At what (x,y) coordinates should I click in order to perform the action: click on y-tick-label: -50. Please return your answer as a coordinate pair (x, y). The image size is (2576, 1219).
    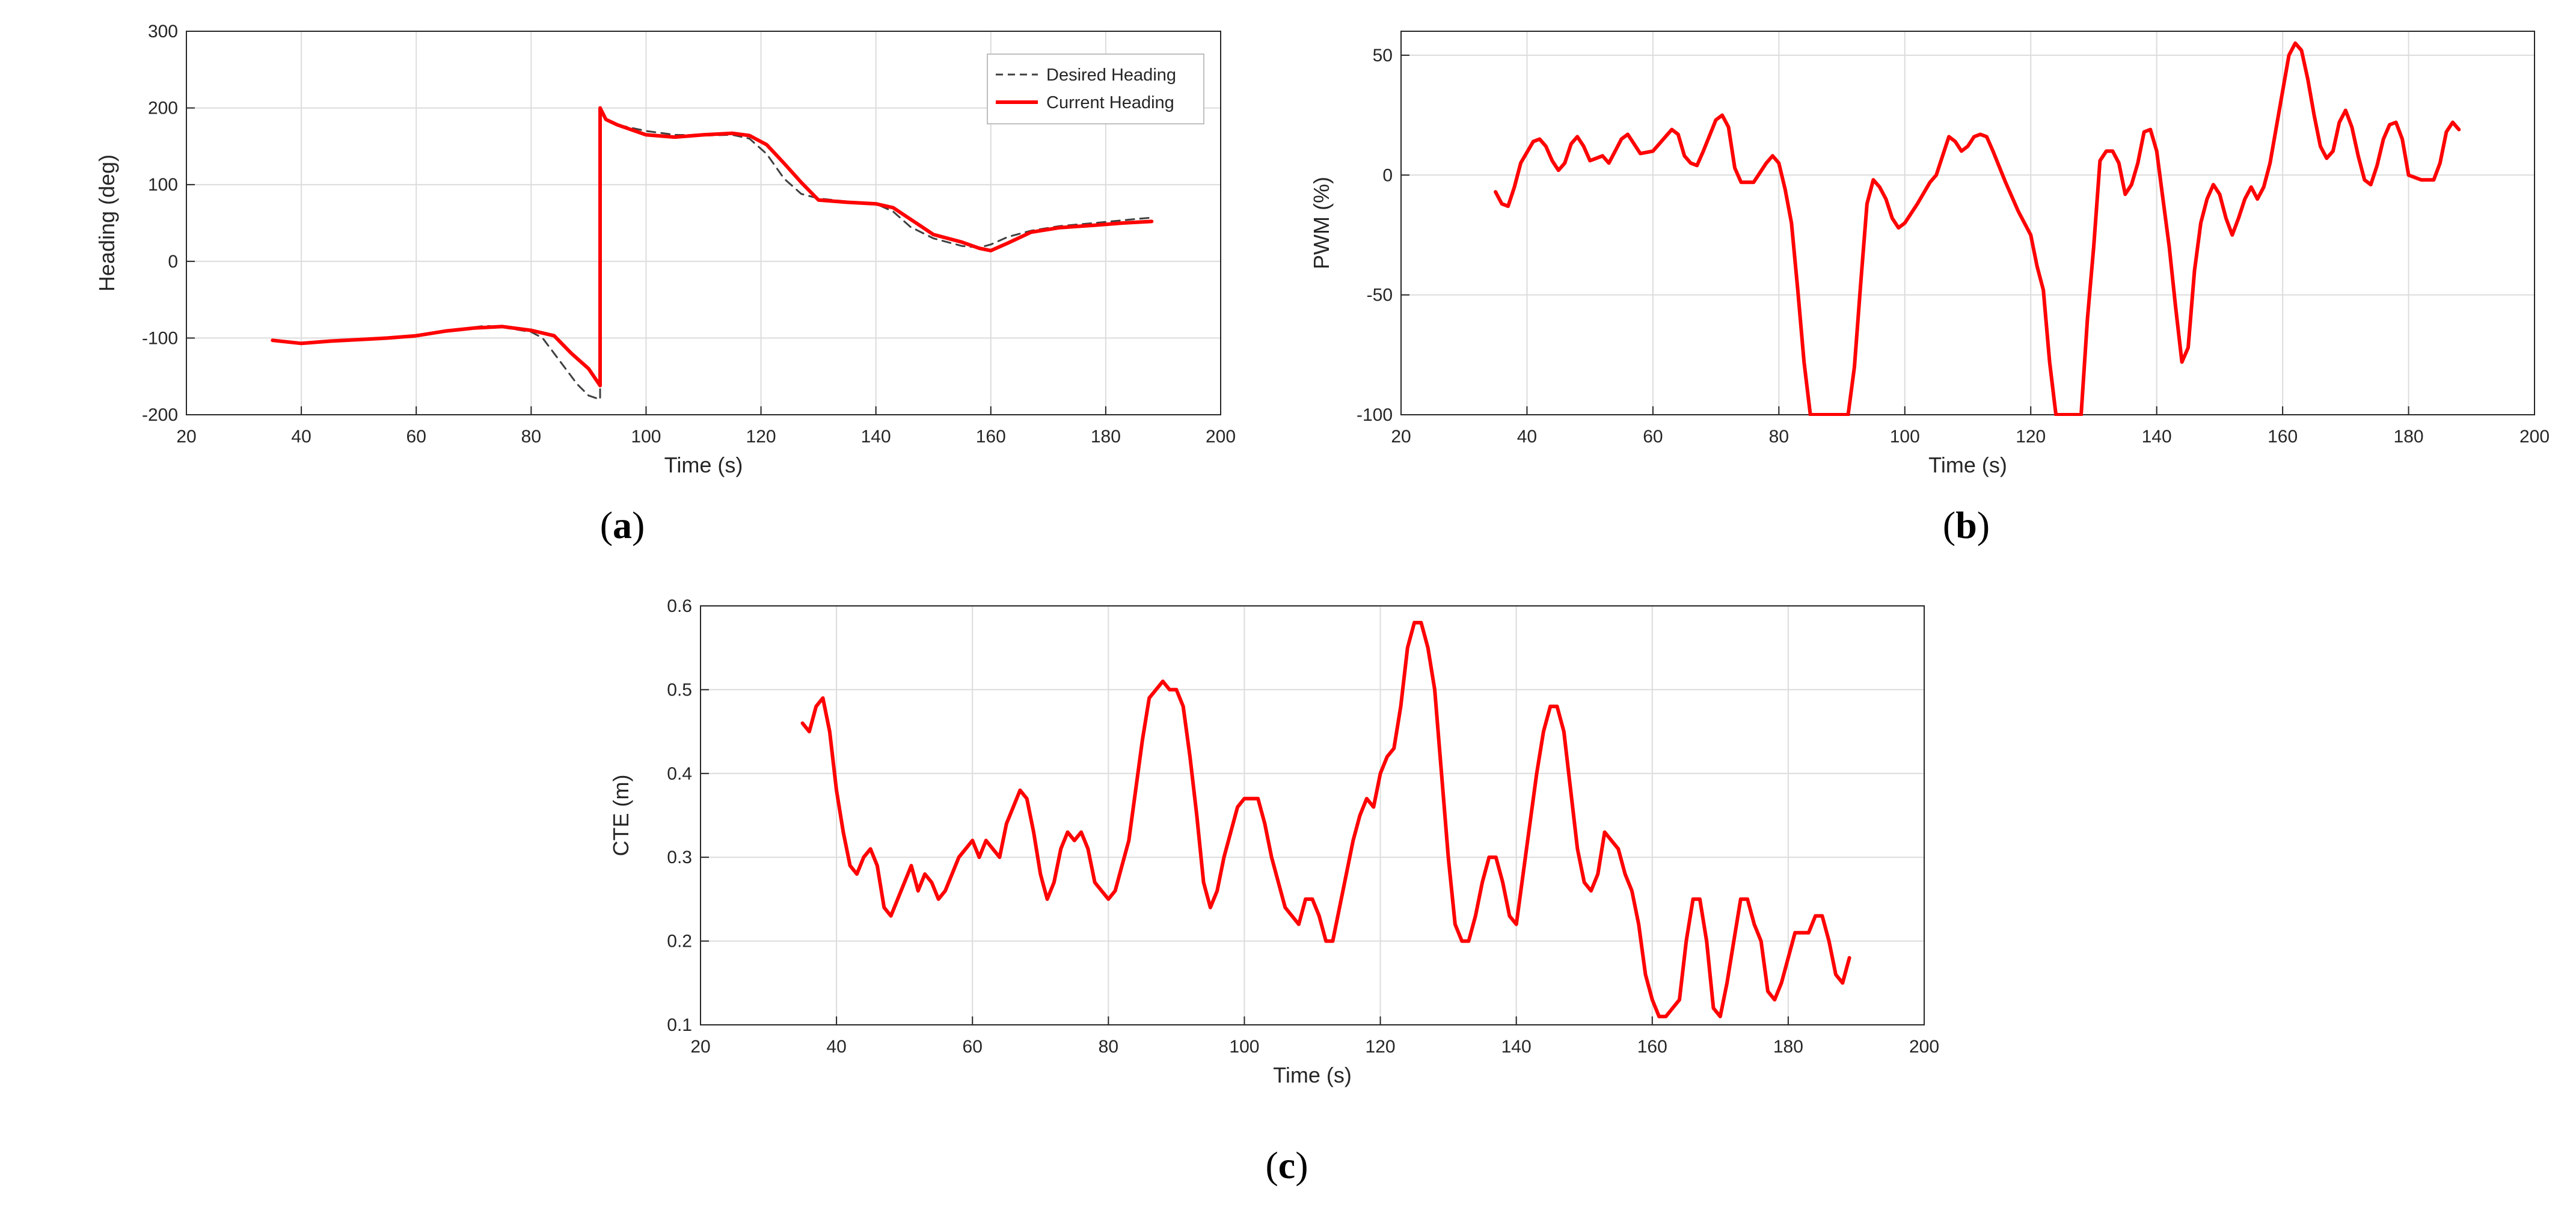
    Looking at the image, I should click on (1380, 295).